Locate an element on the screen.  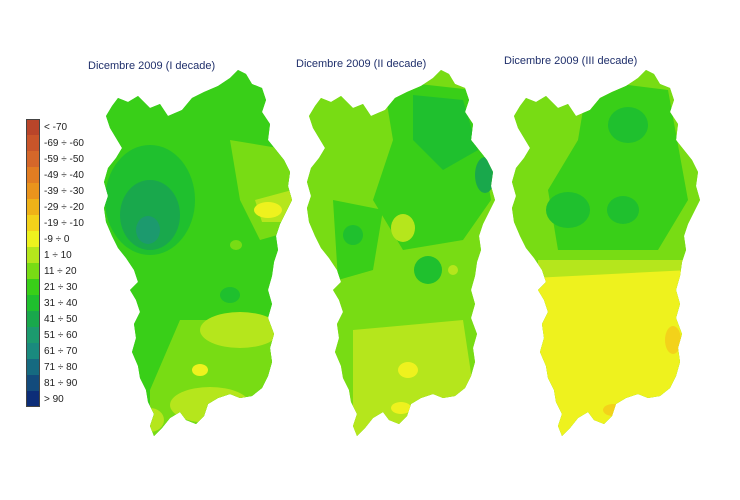
legend-label: > 90 is located at coordinates (54, 399).